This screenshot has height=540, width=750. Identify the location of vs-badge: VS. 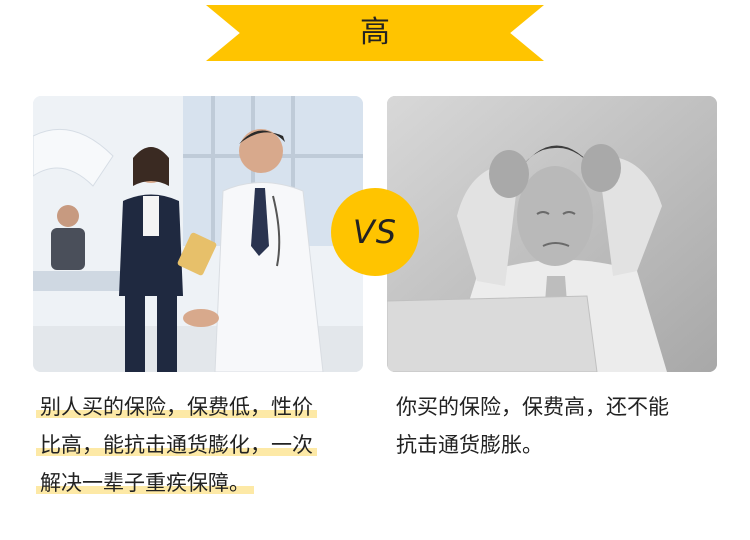
(375, 232).